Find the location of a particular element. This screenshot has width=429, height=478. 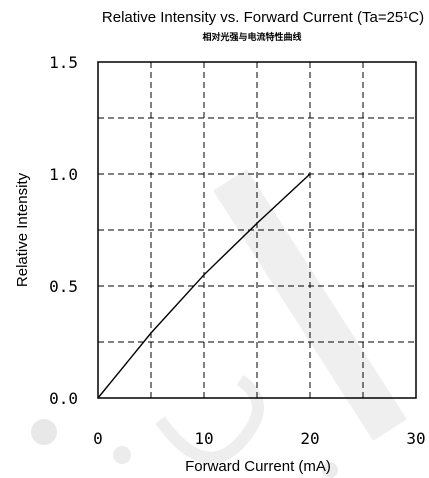

chart-subtitle: 相对光强与电流特性曲线 is located at coordinates (251, 37).